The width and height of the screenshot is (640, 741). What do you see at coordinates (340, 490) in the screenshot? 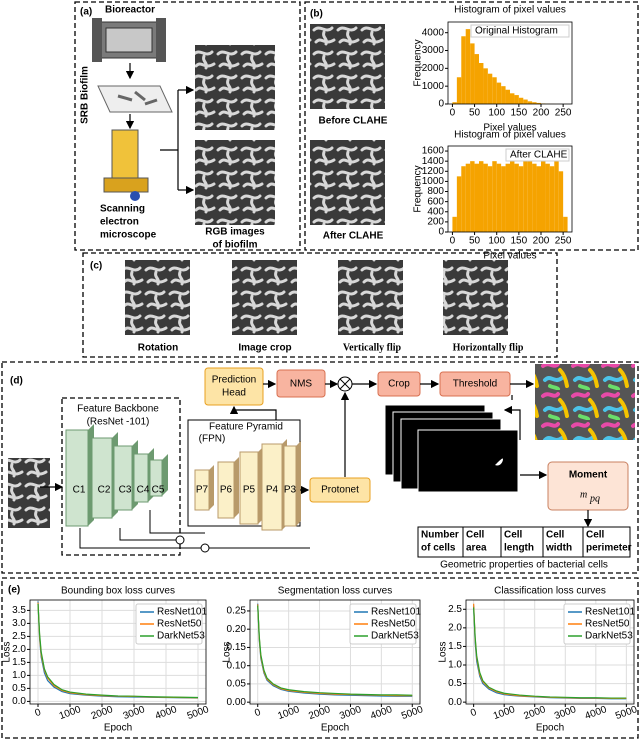
I see `protonet-label: Protonet` at bounding box center [340, 490].